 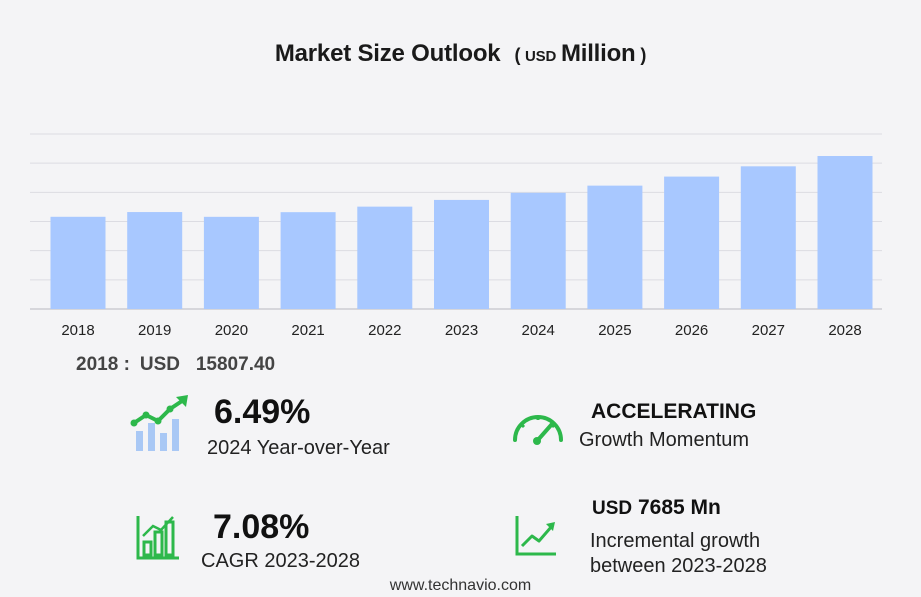 I want to click on x-tick-2022: 2022, so click(x=384, y=330).